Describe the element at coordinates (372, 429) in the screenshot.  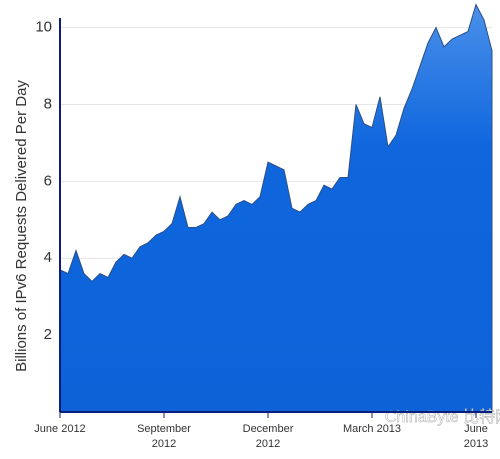
I see `x-tick-label: March 2013` at that location.